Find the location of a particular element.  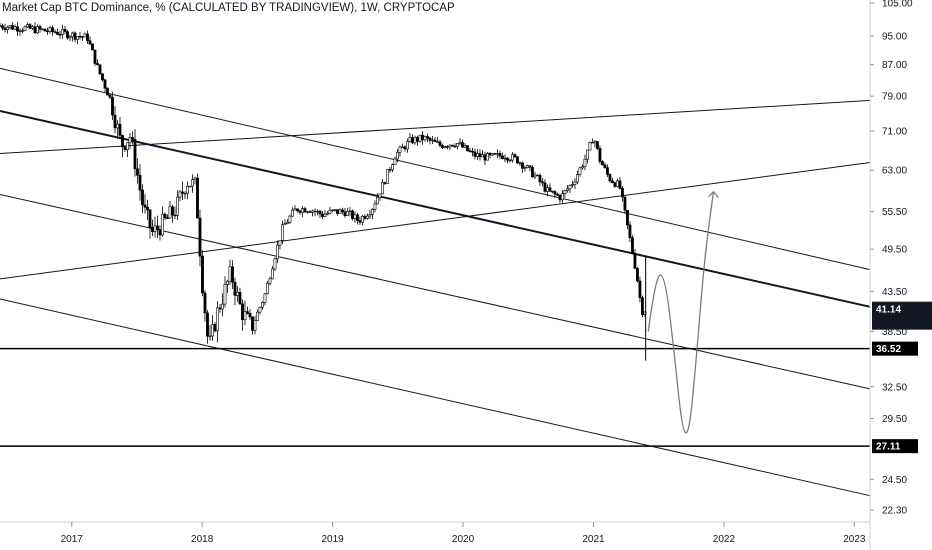

level-badge-label: 36.52 is located at coordinates (888, 349).